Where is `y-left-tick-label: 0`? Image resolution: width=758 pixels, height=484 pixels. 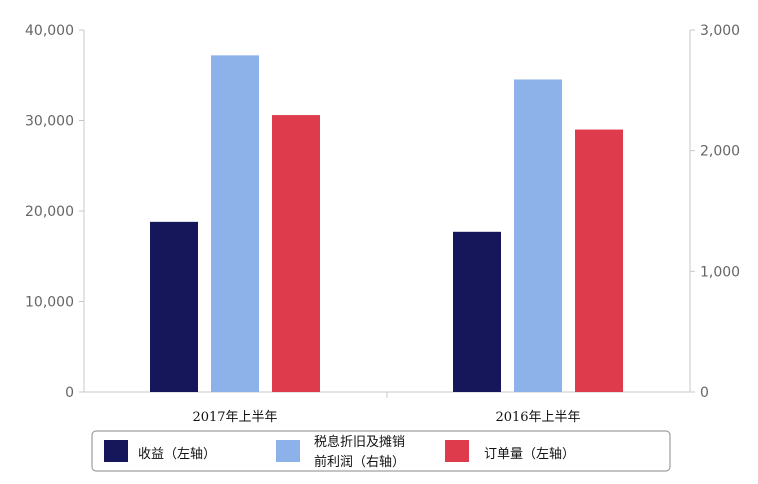
y-left-tick-label: 0 is located at coordinates (69, 393).